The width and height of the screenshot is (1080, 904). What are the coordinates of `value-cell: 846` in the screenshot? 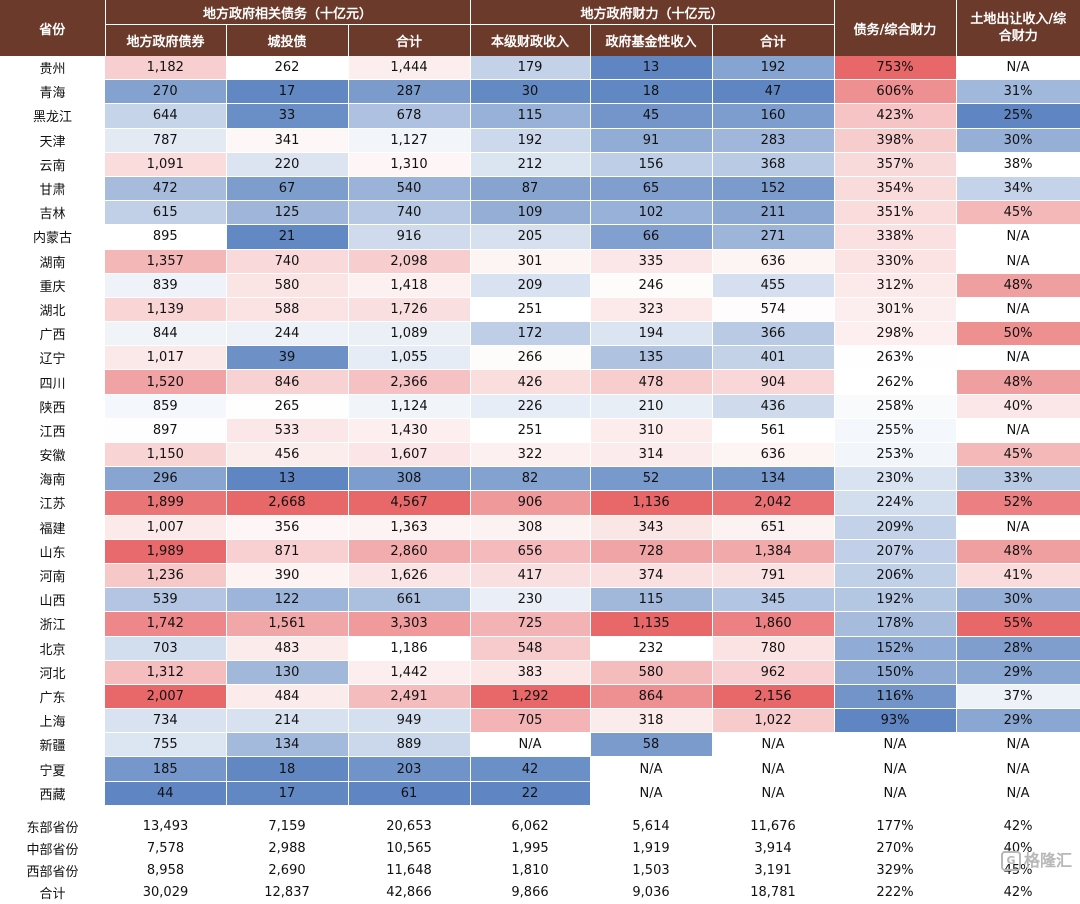 It's located at (287, 382).